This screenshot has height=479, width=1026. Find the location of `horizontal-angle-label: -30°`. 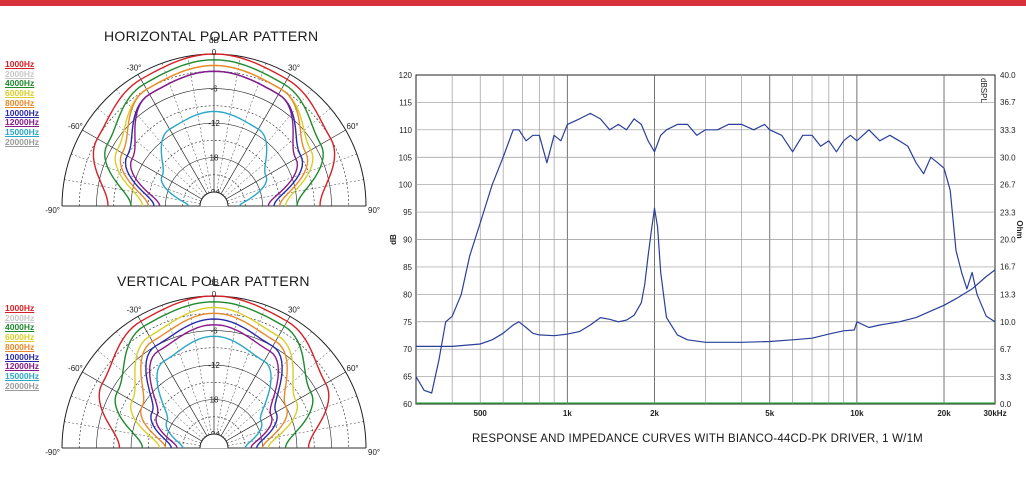

horizontal-angle-label: -30° is located at coordinates (134, 67).